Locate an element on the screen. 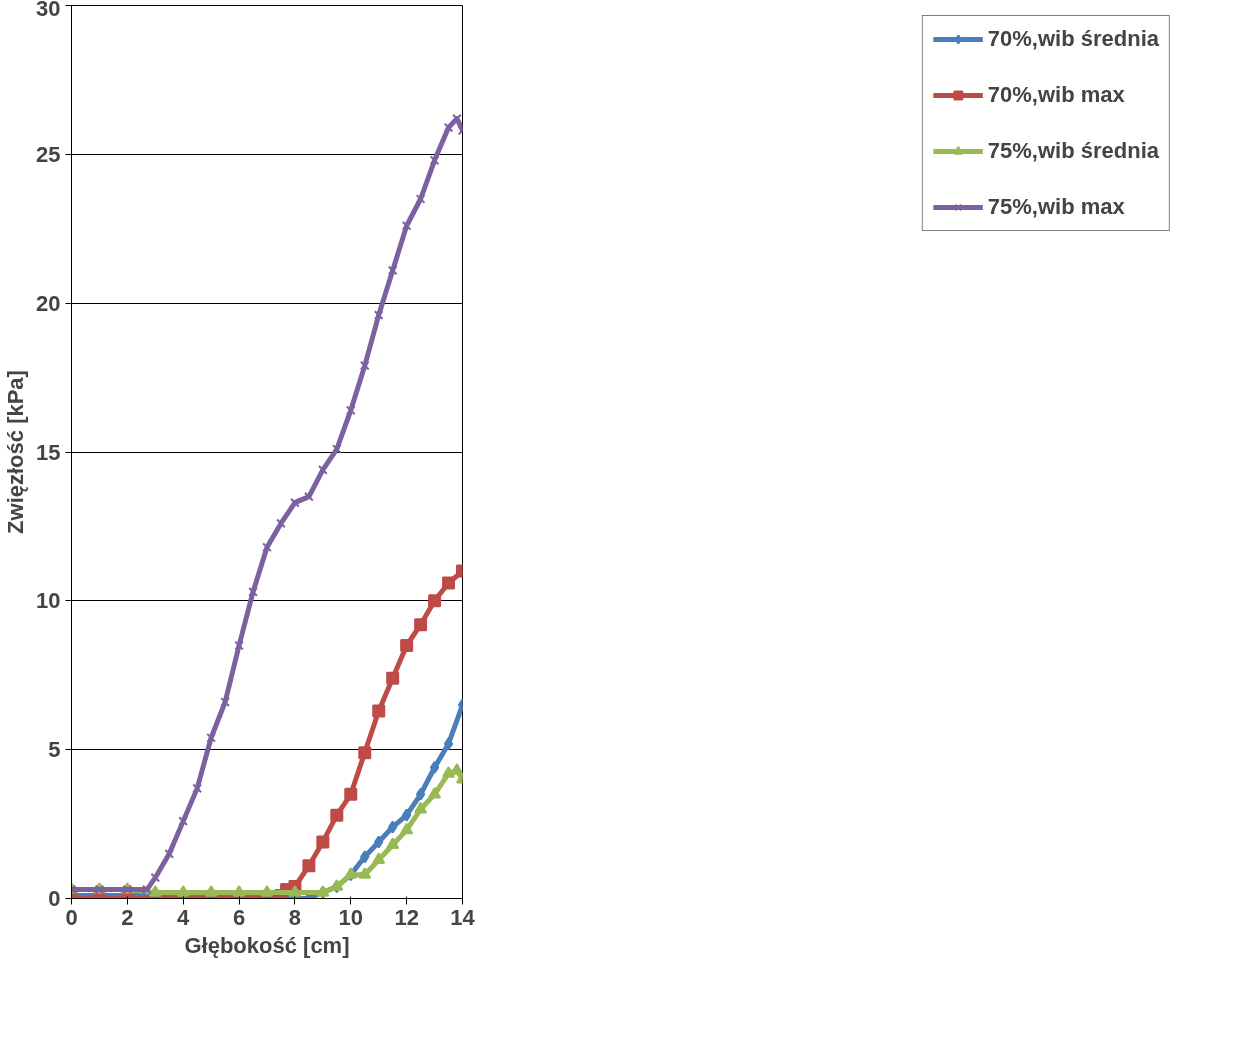 The height and width of the screenshot is (1046, 1241). y-tick-label: 5 is located at coordinates (54, 750).